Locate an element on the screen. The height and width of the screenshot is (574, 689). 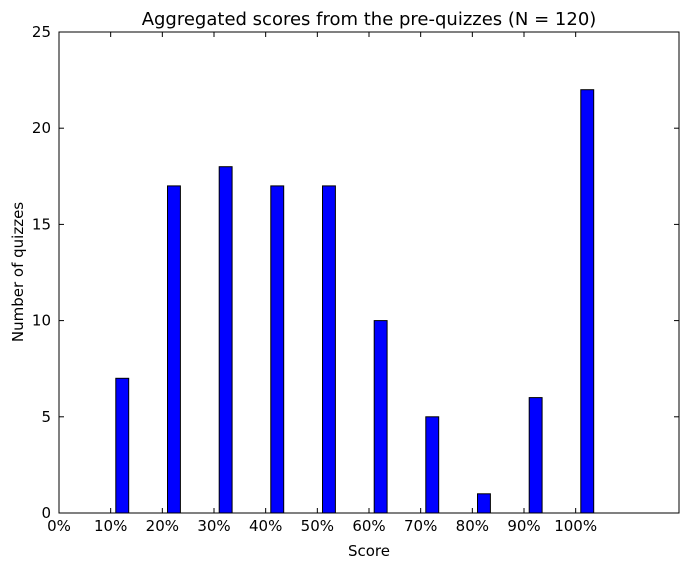
x-tick-label: 10% is located at coordinates (110, 526).